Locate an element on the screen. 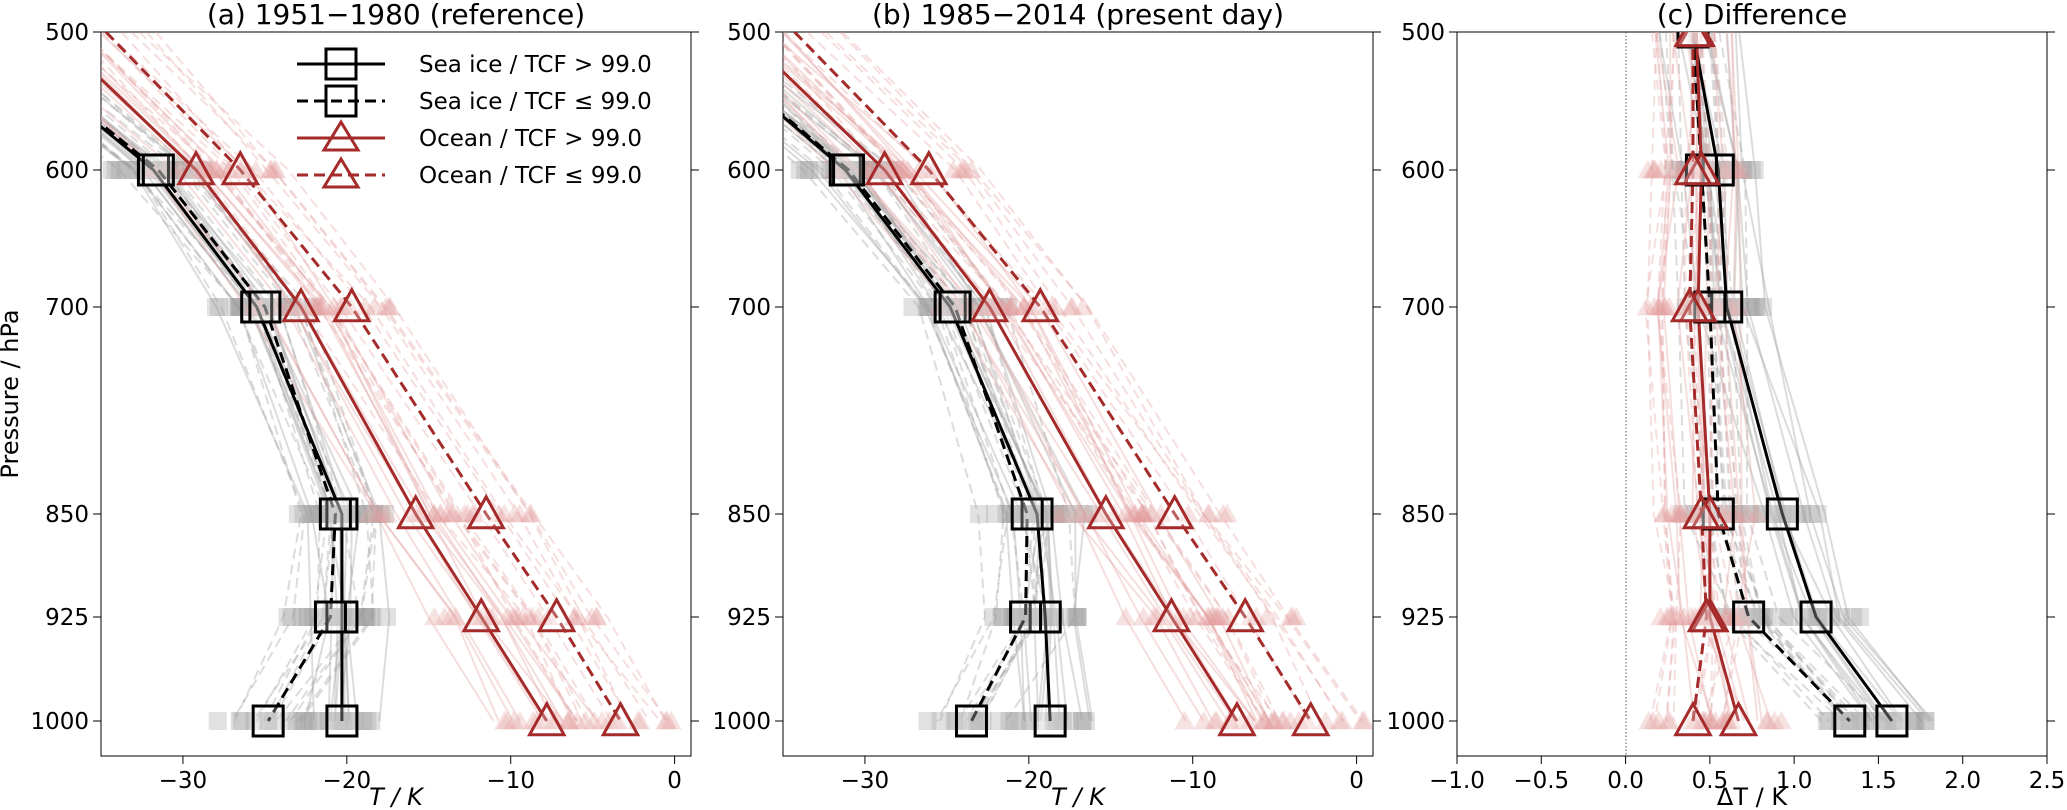  x-tick-label: 0.0 is located at coordinates (1625, 781).